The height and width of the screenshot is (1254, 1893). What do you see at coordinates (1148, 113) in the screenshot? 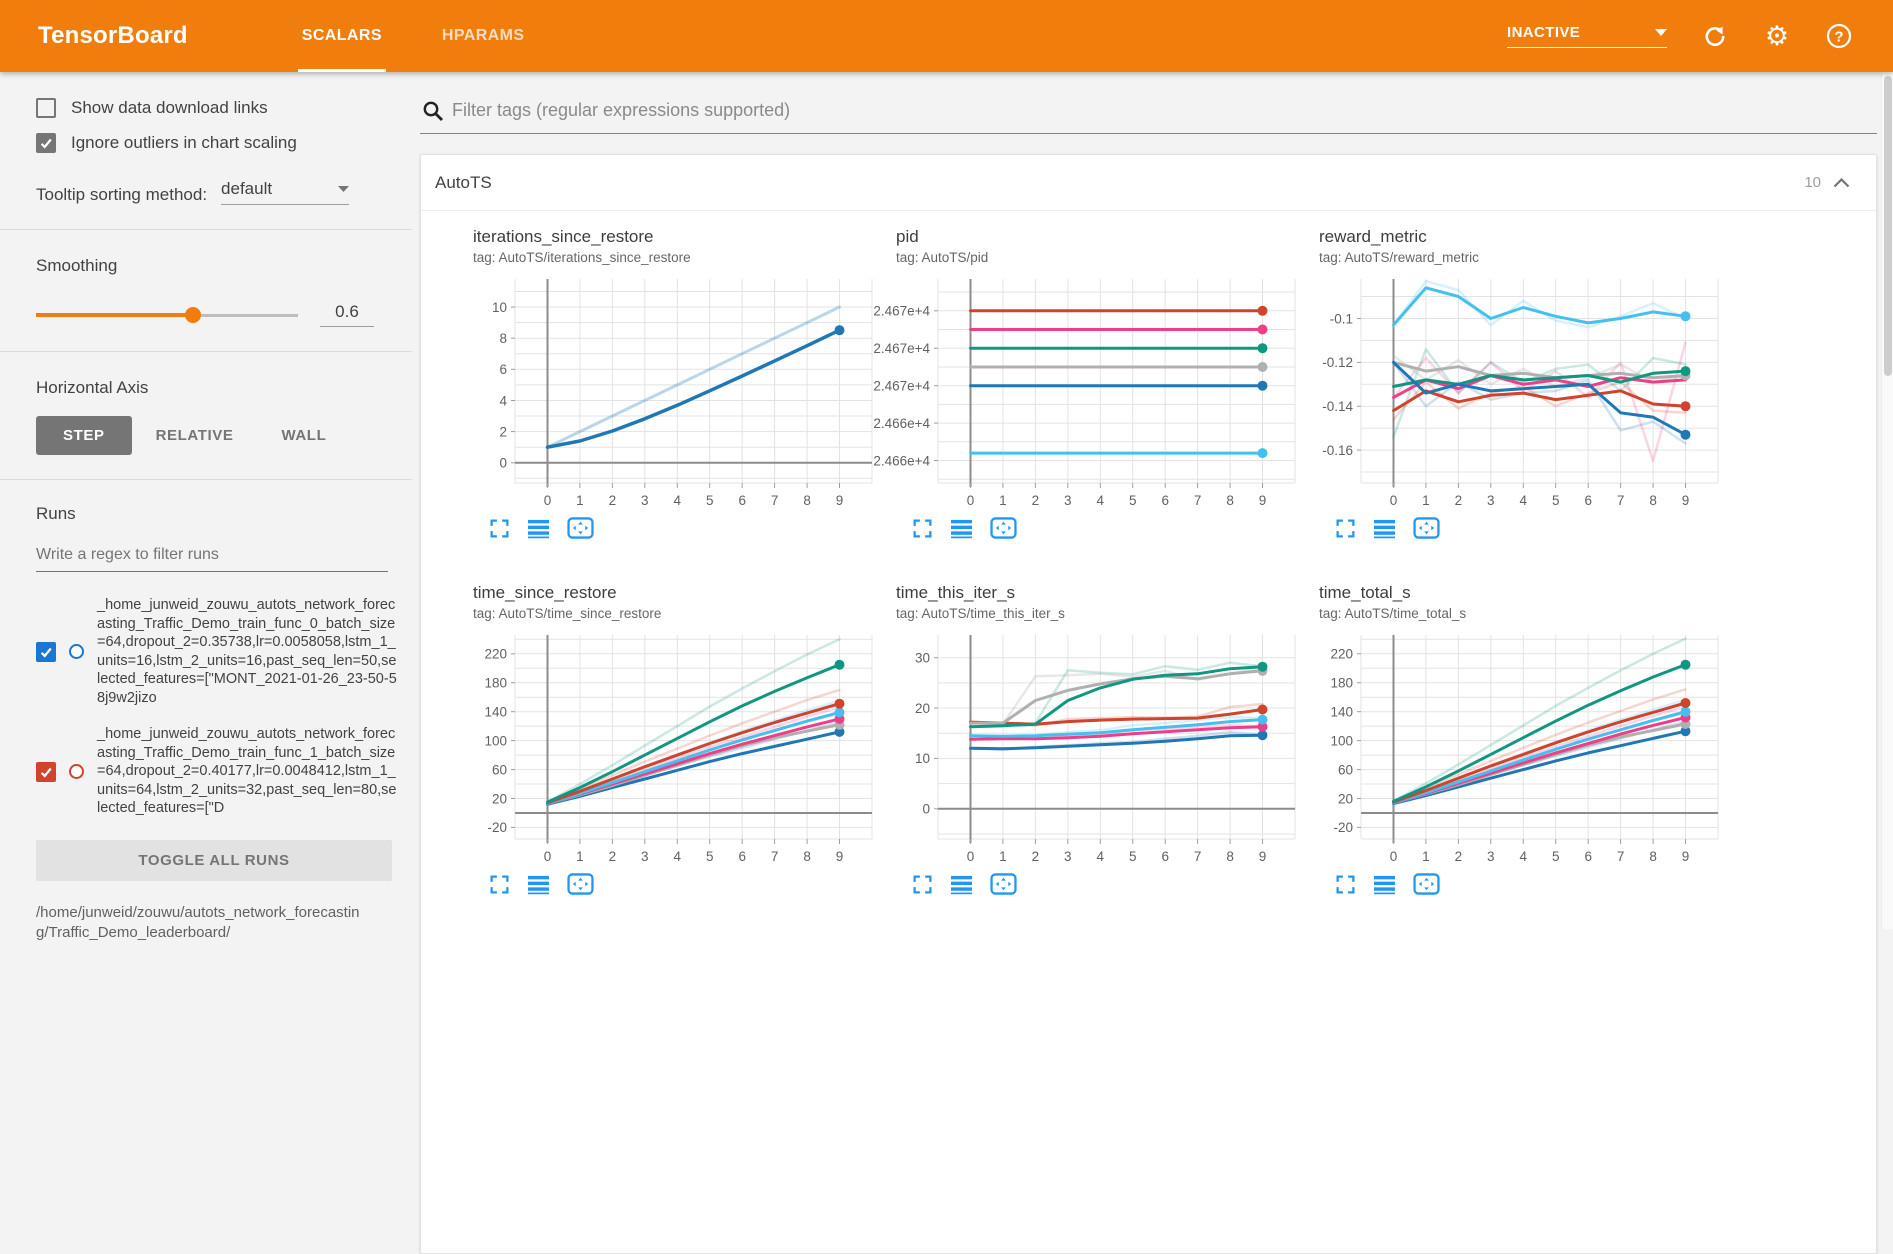
I see `filter-tags-input` at bounding box center [1148, 113].